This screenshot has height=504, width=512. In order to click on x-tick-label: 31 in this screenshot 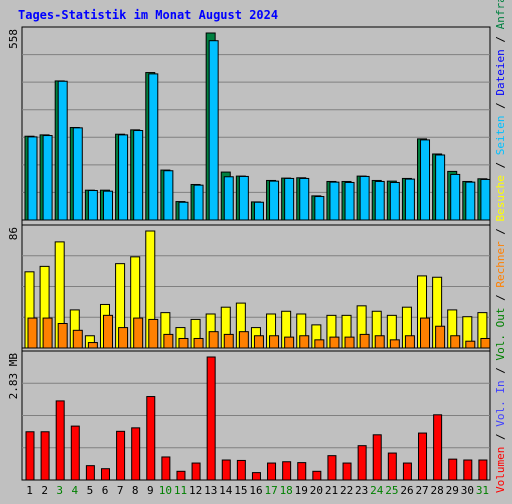, I will do `click(482, 490)`.